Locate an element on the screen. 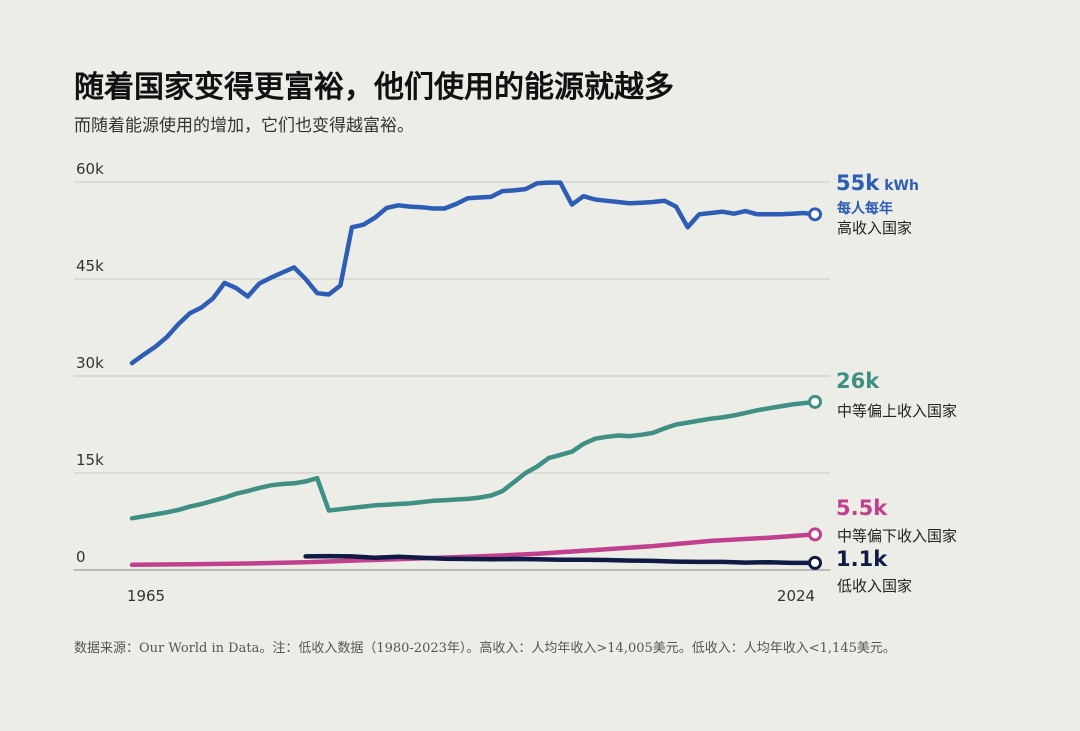  y-axis-ticks: 60k 45k 30k 15k 0 is located at coordinates (90, 363).